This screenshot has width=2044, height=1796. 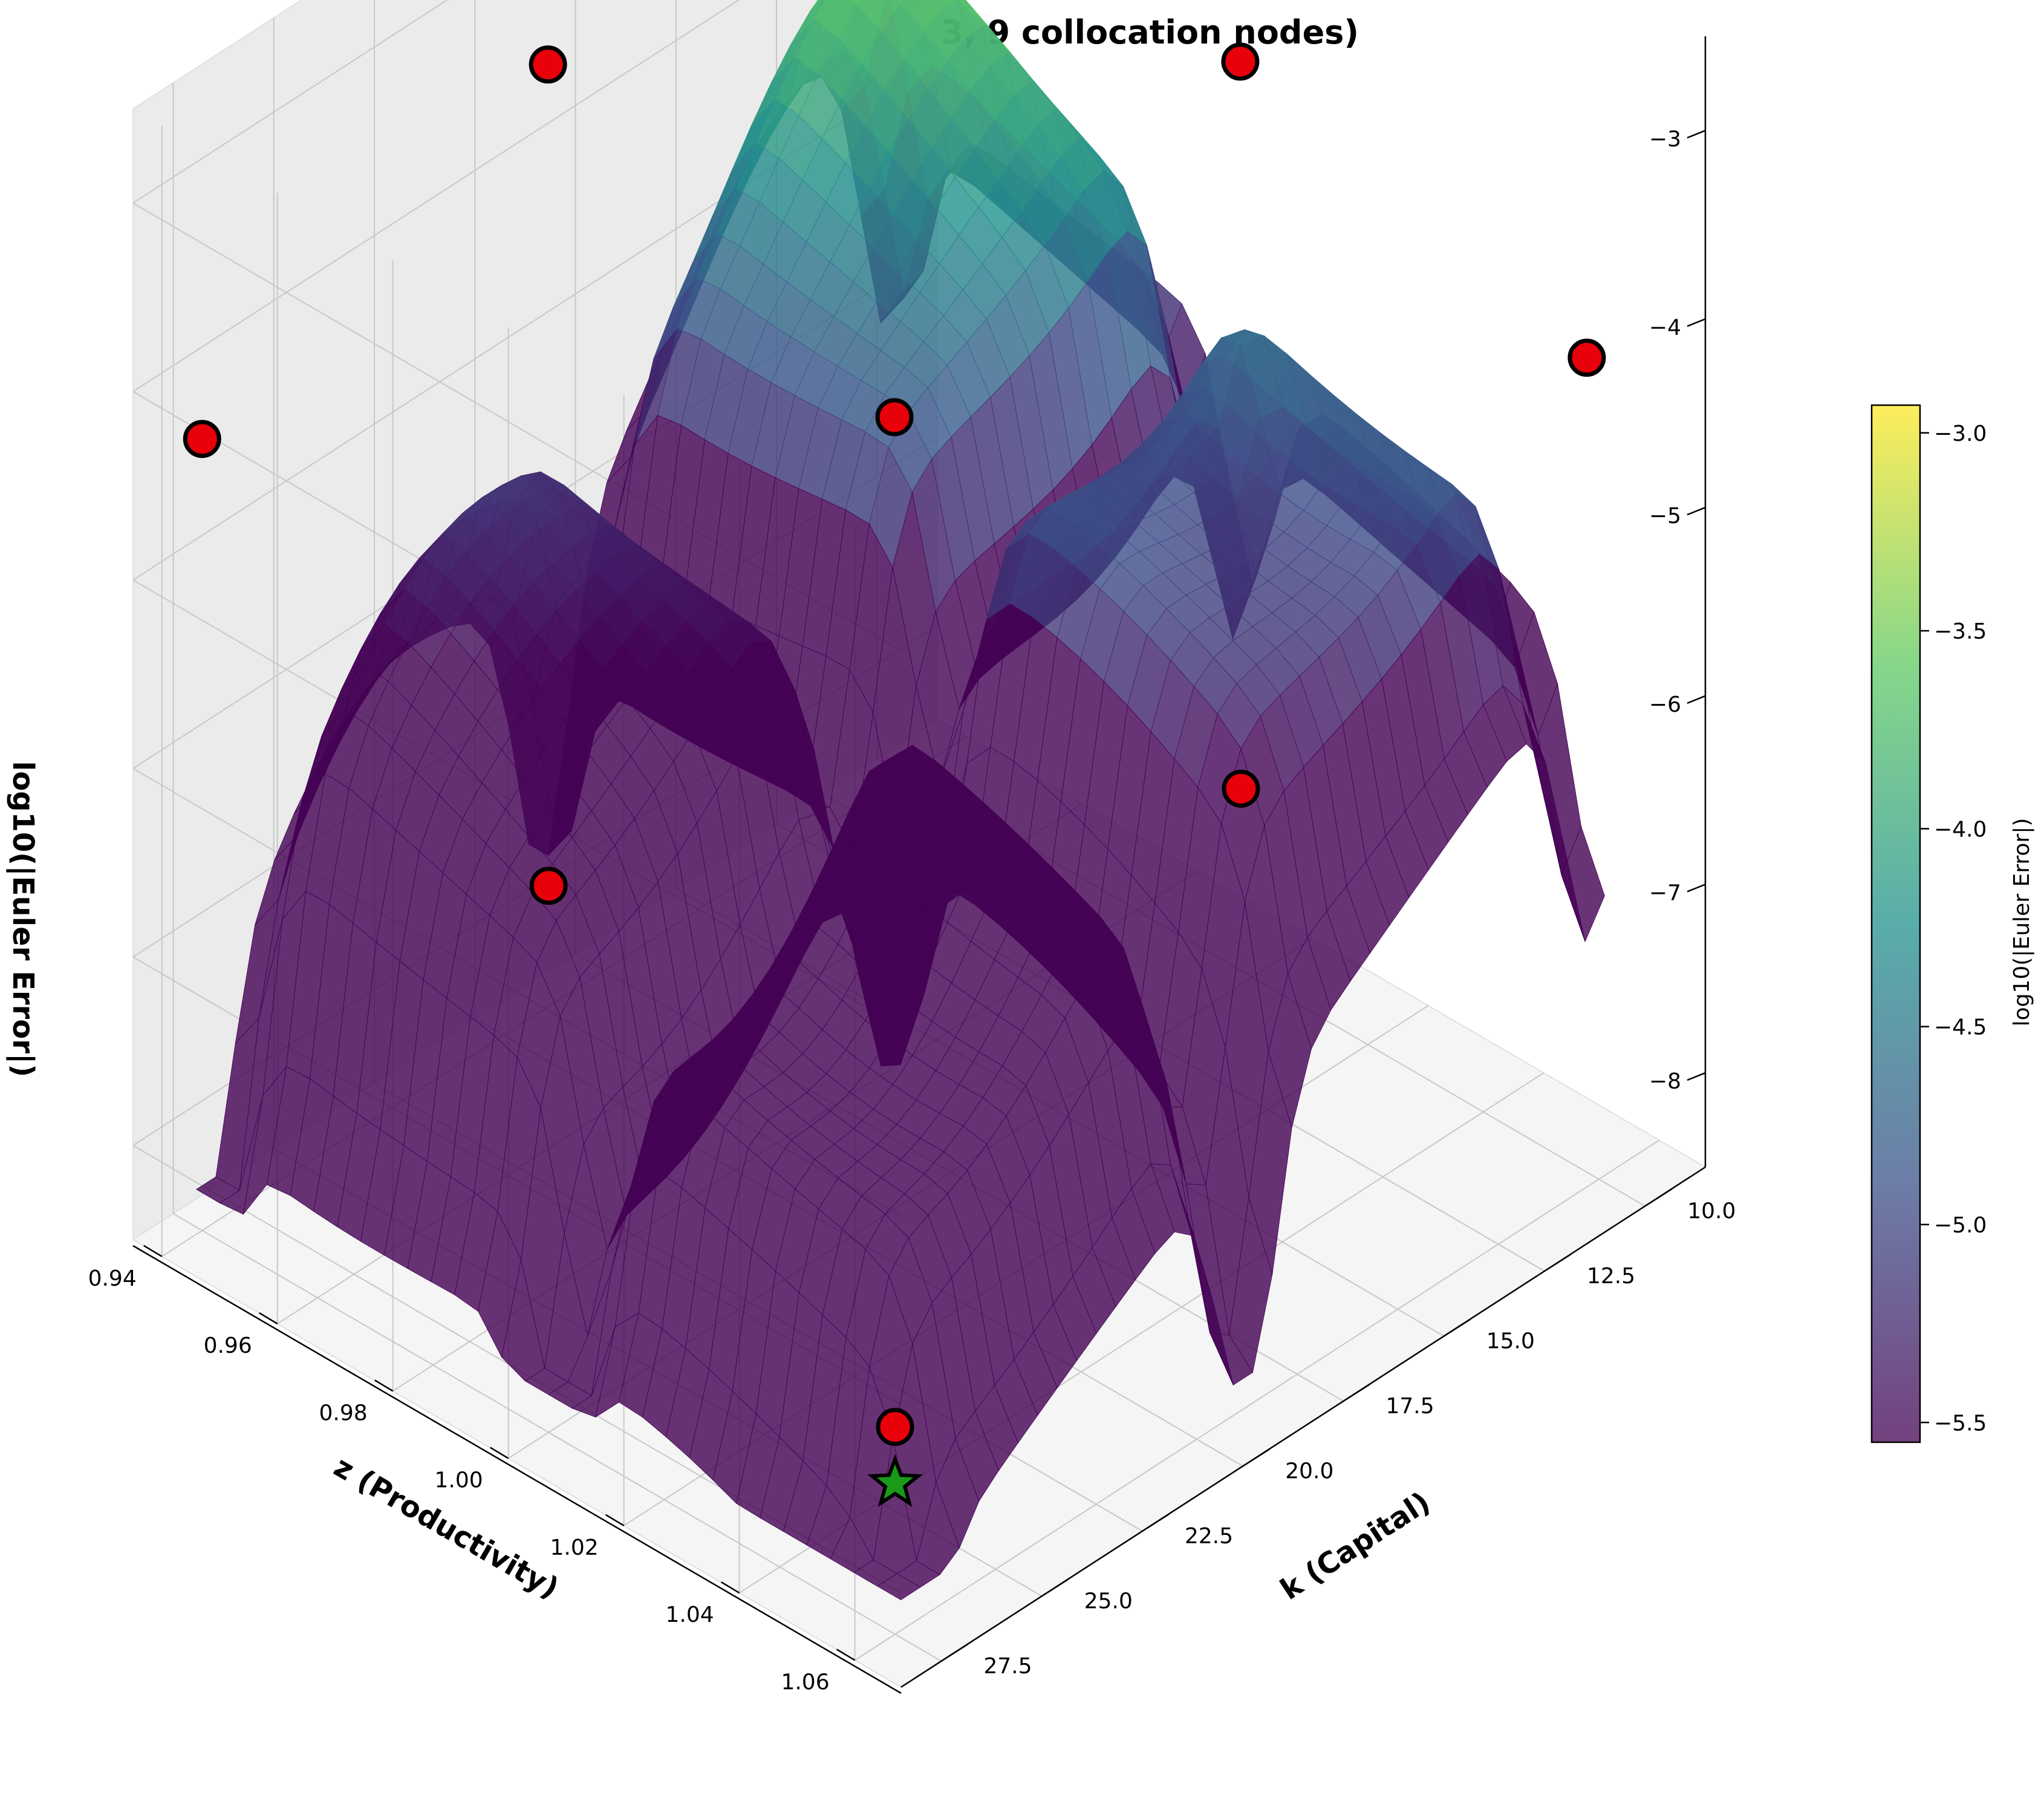 What do you see at coordinates (1954, 928) in the screenshot?
I see `colorbar-ticks: −3.0 −3.5 −4.0 −4.5 −5.0 −5.5` at bounding box center [1954, 928].